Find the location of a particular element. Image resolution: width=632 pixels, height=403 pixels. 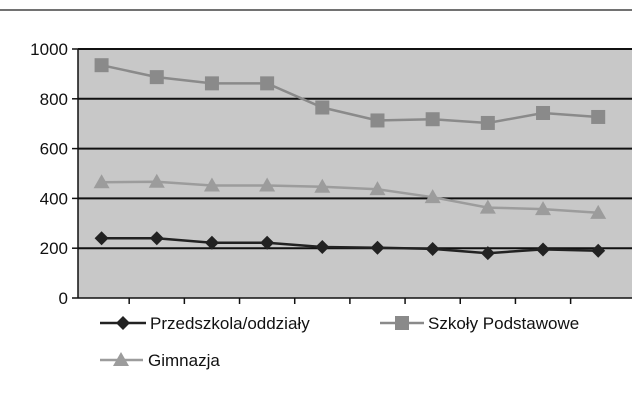

triangle-marker-icon is located at coordinates (121, 359).